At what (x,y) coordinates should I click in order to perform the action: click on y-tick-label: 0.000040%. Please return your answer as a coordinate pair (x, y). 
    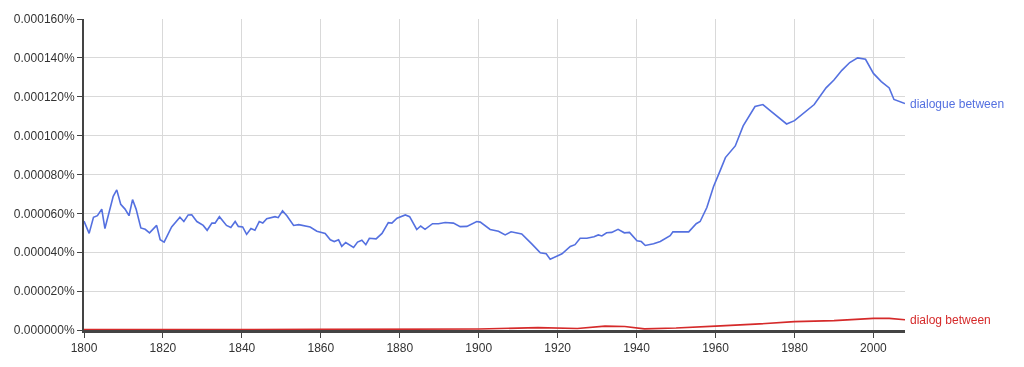
    Looking at the image, I should click on (44, 252).